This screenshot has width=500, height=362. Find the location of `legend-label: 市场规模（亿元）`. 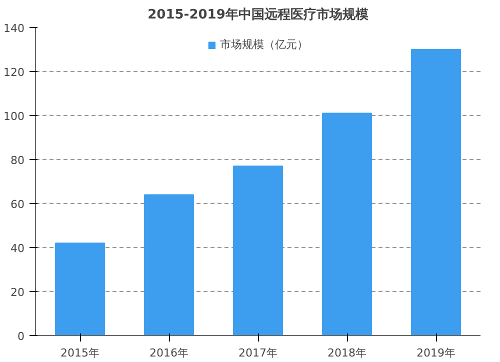

legend-label: 市场规模（亿元） is located at coordinates (264, 44).